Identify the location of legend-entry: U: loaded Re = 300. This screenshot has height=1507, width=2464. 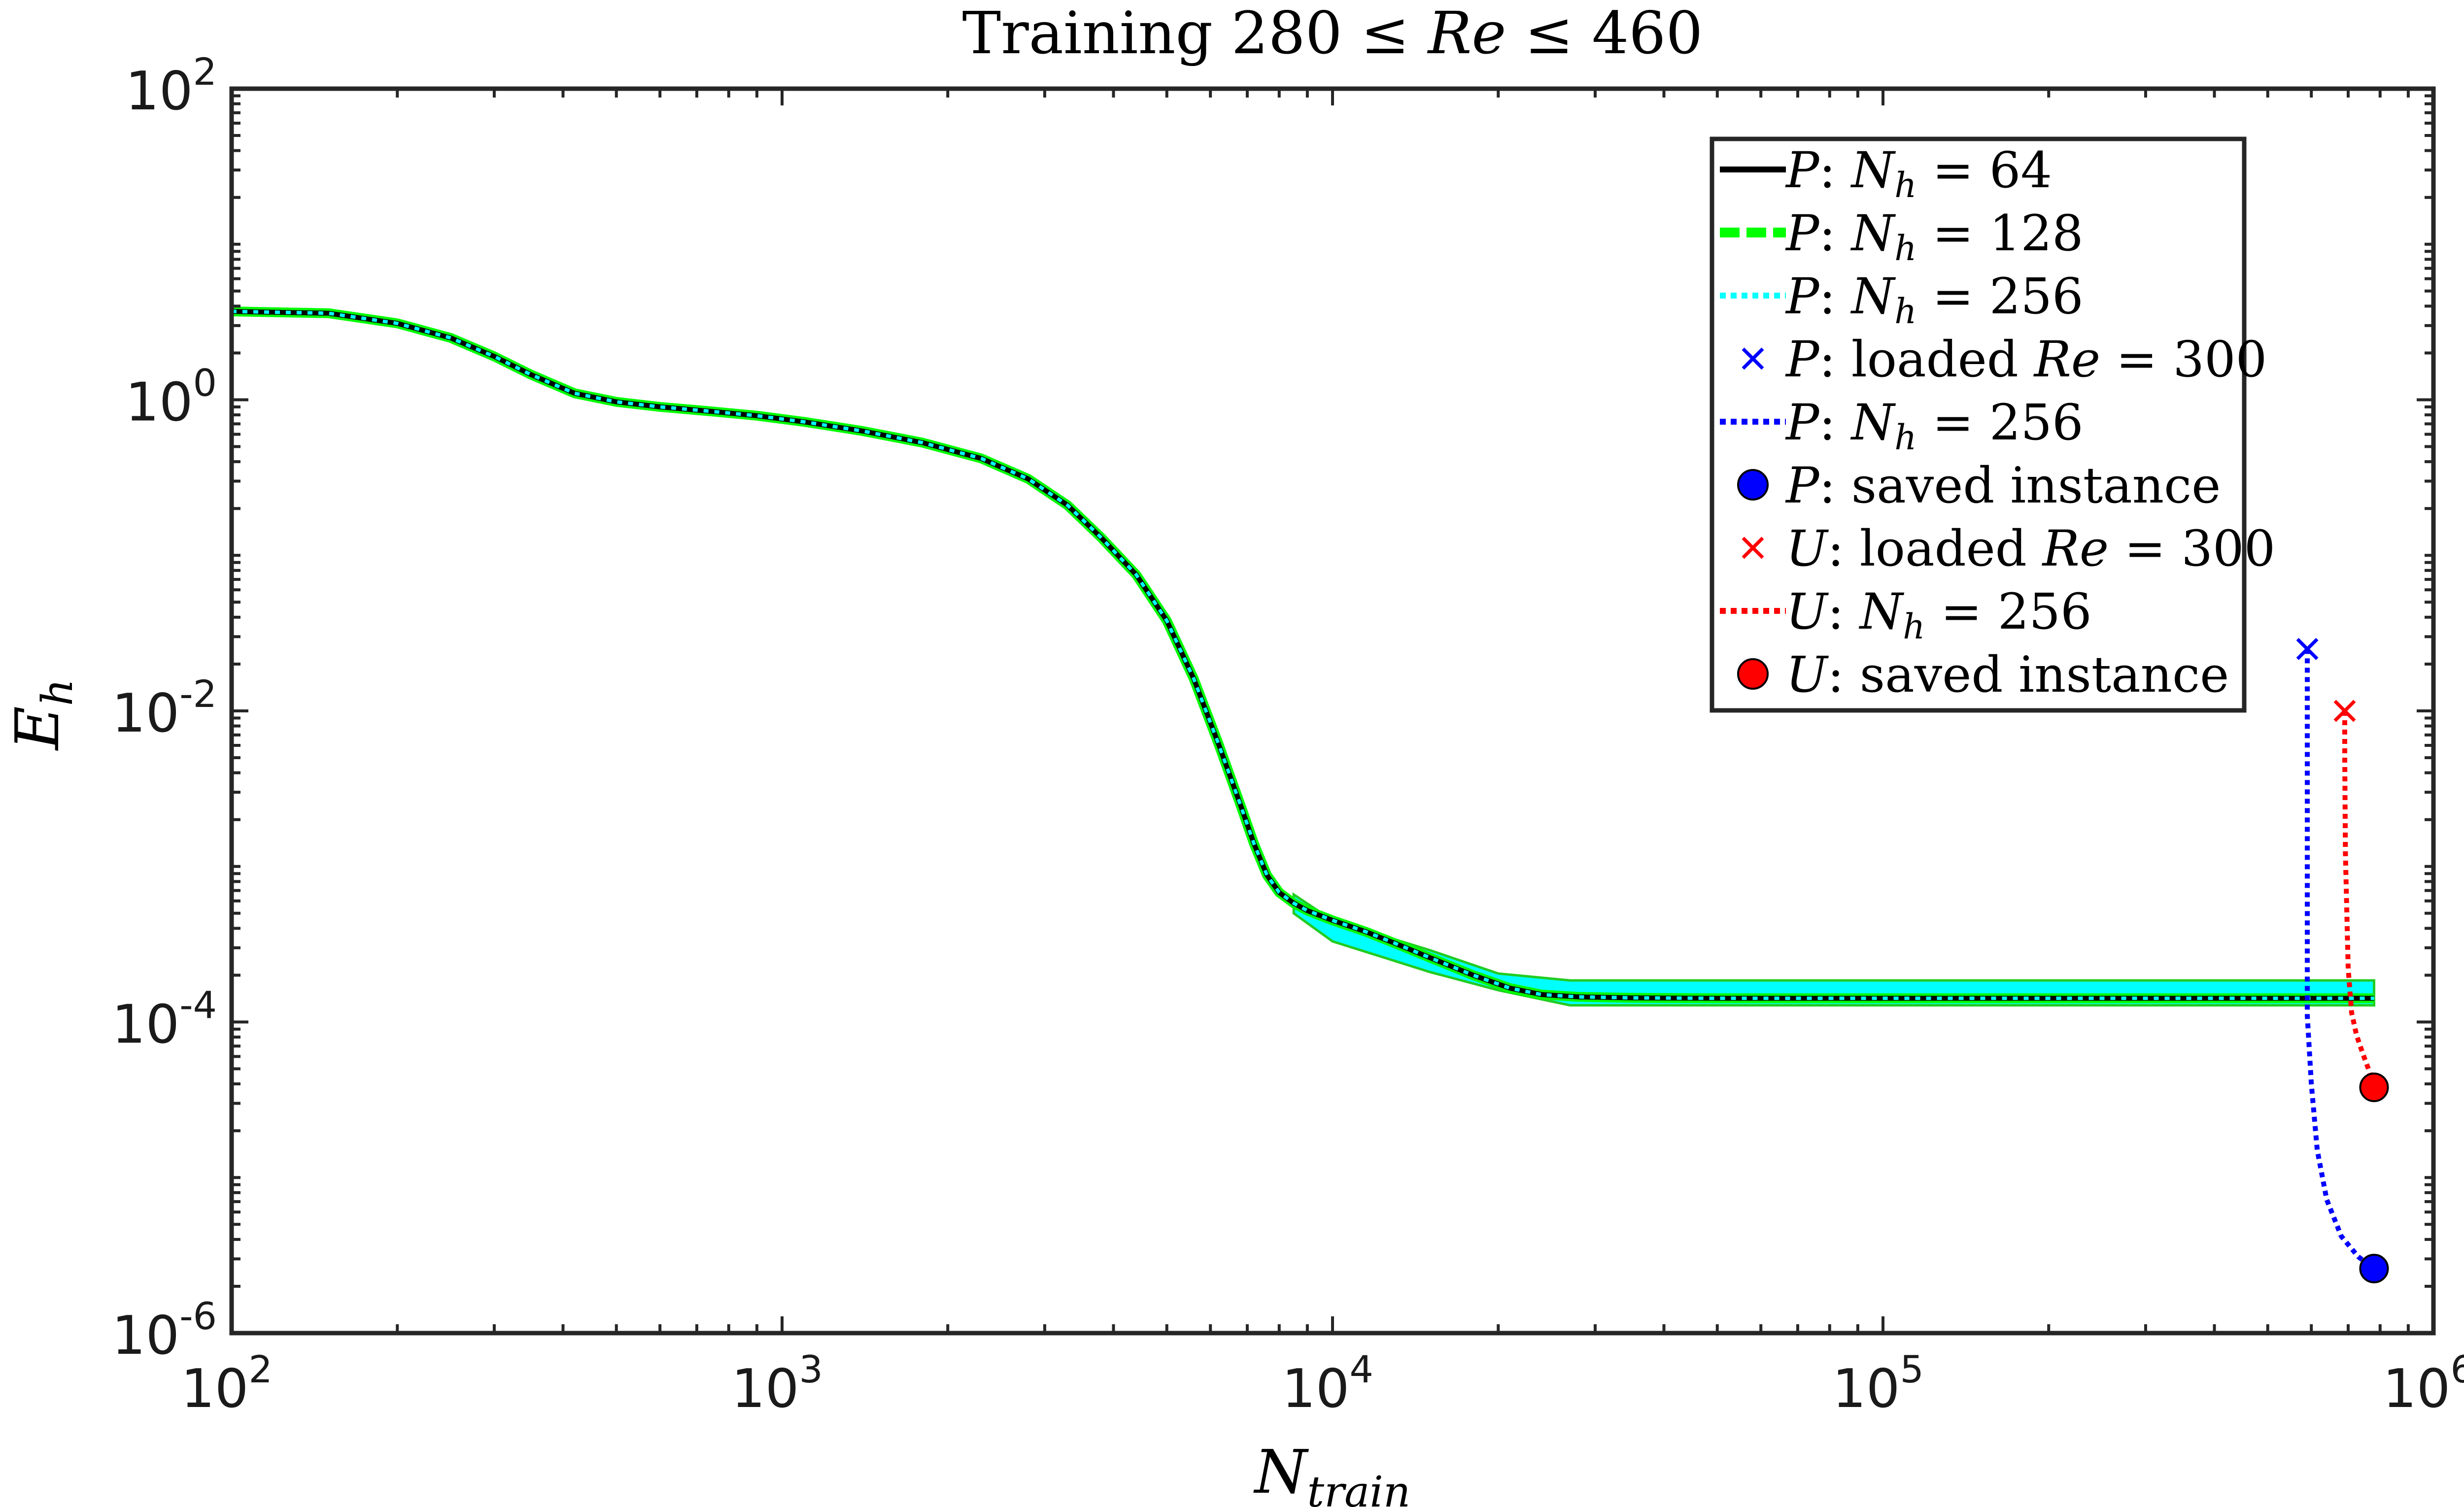
(2008, 548).